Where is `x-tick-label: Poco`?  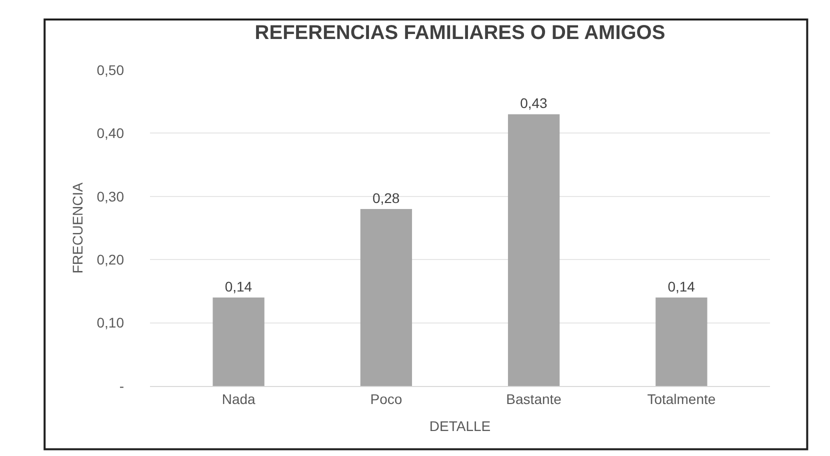 x-tick-label: Poco is located at coordinates (386, 398).